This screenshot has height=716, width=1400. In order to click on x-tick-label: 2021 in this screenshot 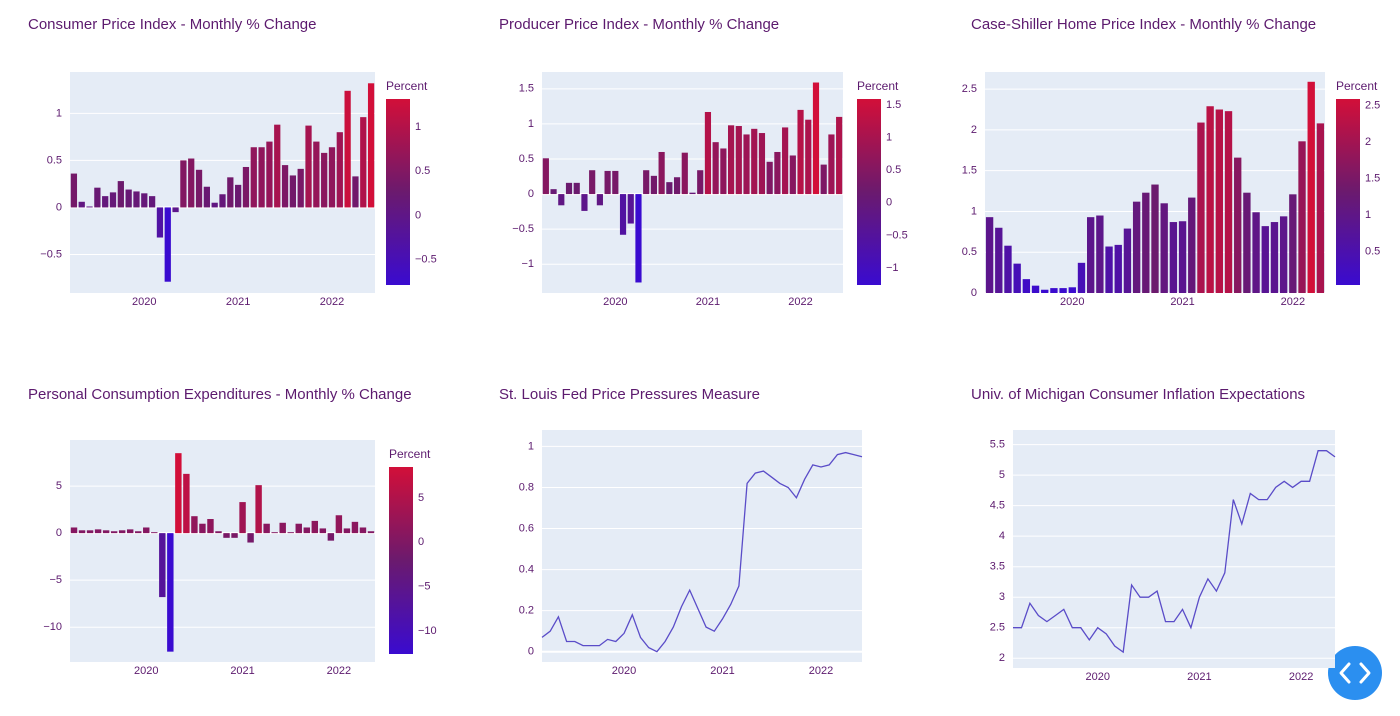, I will do `click(1199, 677)`.